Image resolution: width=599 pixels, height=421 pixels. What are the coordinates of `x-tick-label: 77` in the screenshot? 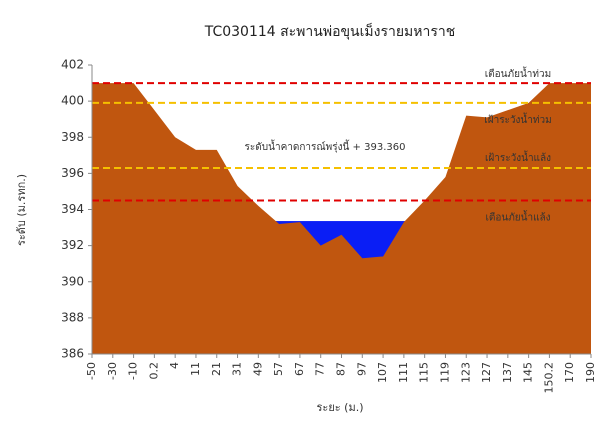 It's located at (320, 369).